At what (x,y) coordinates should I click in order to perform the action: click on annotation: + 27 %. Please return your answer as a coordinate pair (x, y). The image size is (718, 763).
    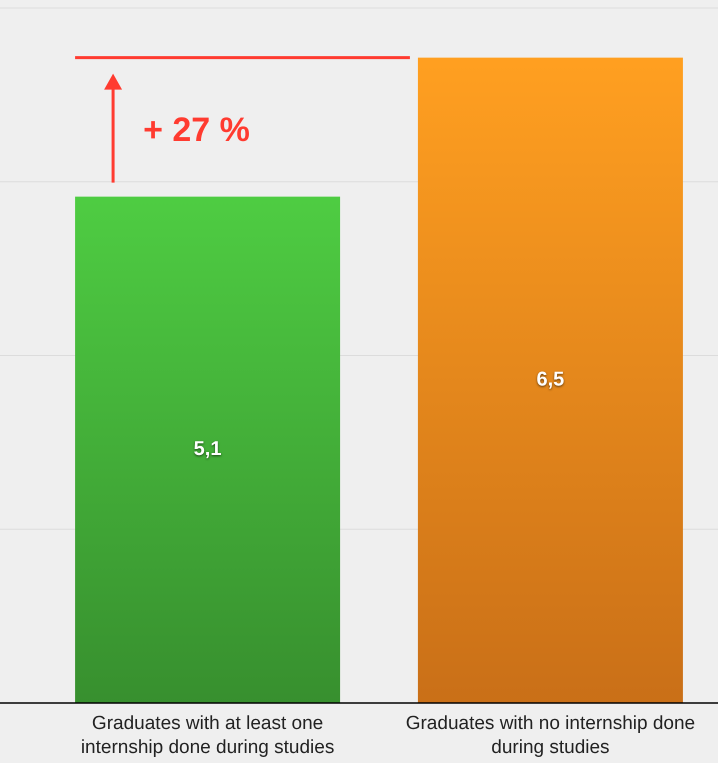
    Looking at the image, I should click on (196, 130).